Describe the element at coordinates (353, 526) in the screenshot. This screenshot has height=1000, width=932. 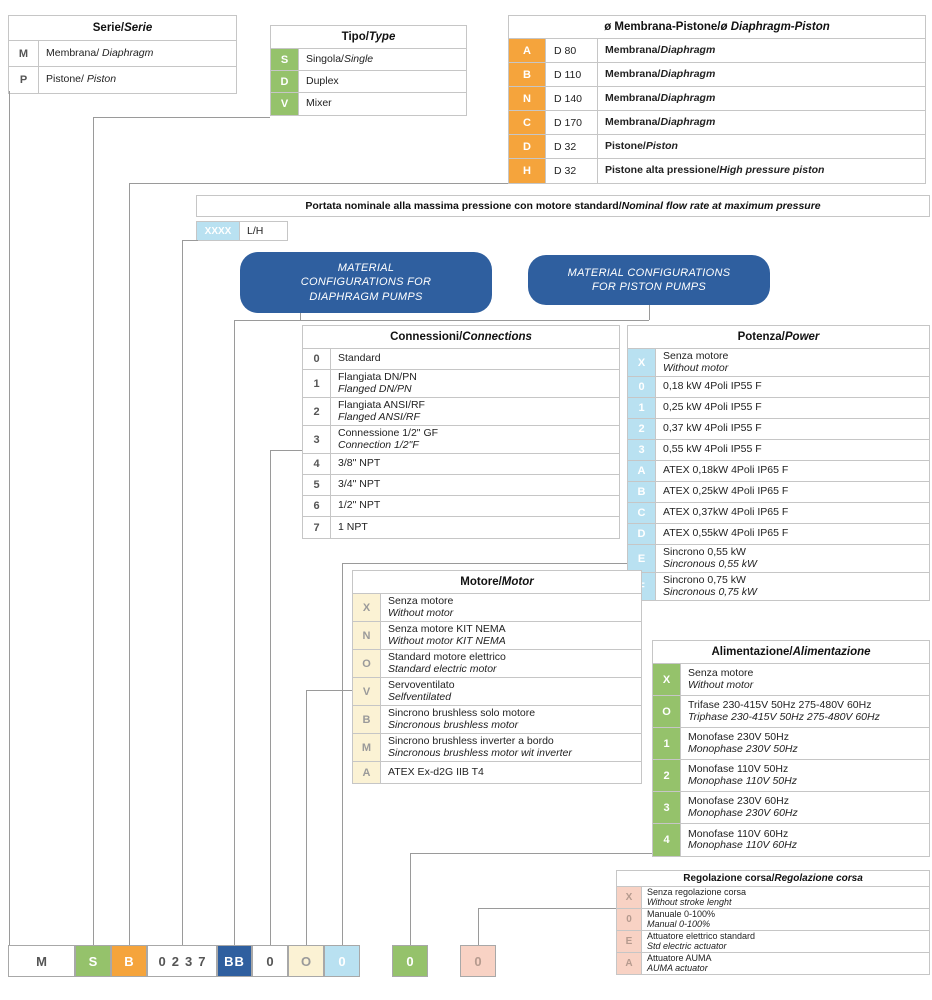
I see `description-line: 1 NPT` at that location.